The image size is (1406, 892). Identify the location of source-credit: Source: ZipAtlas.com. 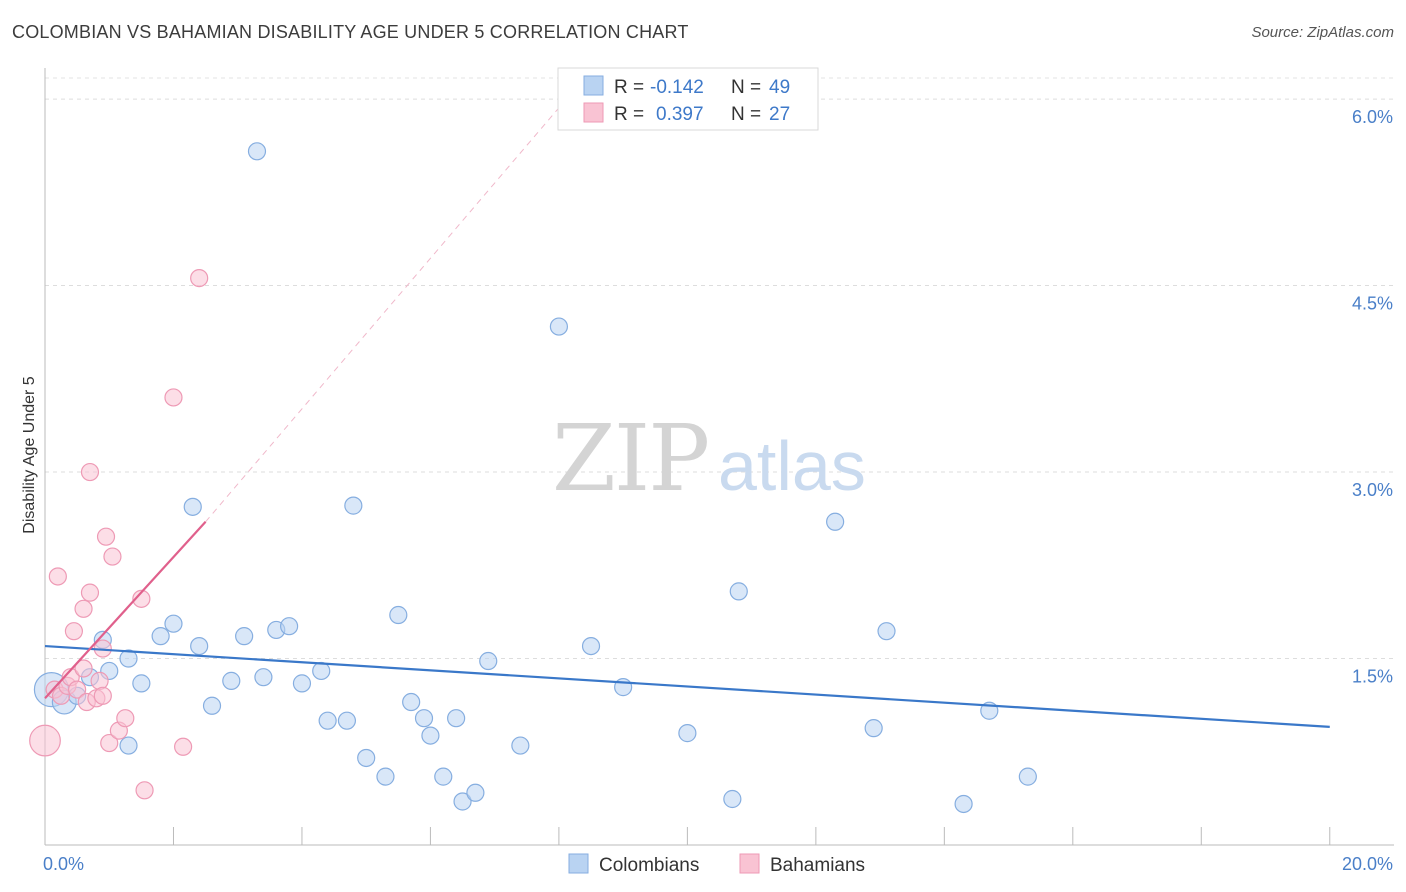
(1322, 32).